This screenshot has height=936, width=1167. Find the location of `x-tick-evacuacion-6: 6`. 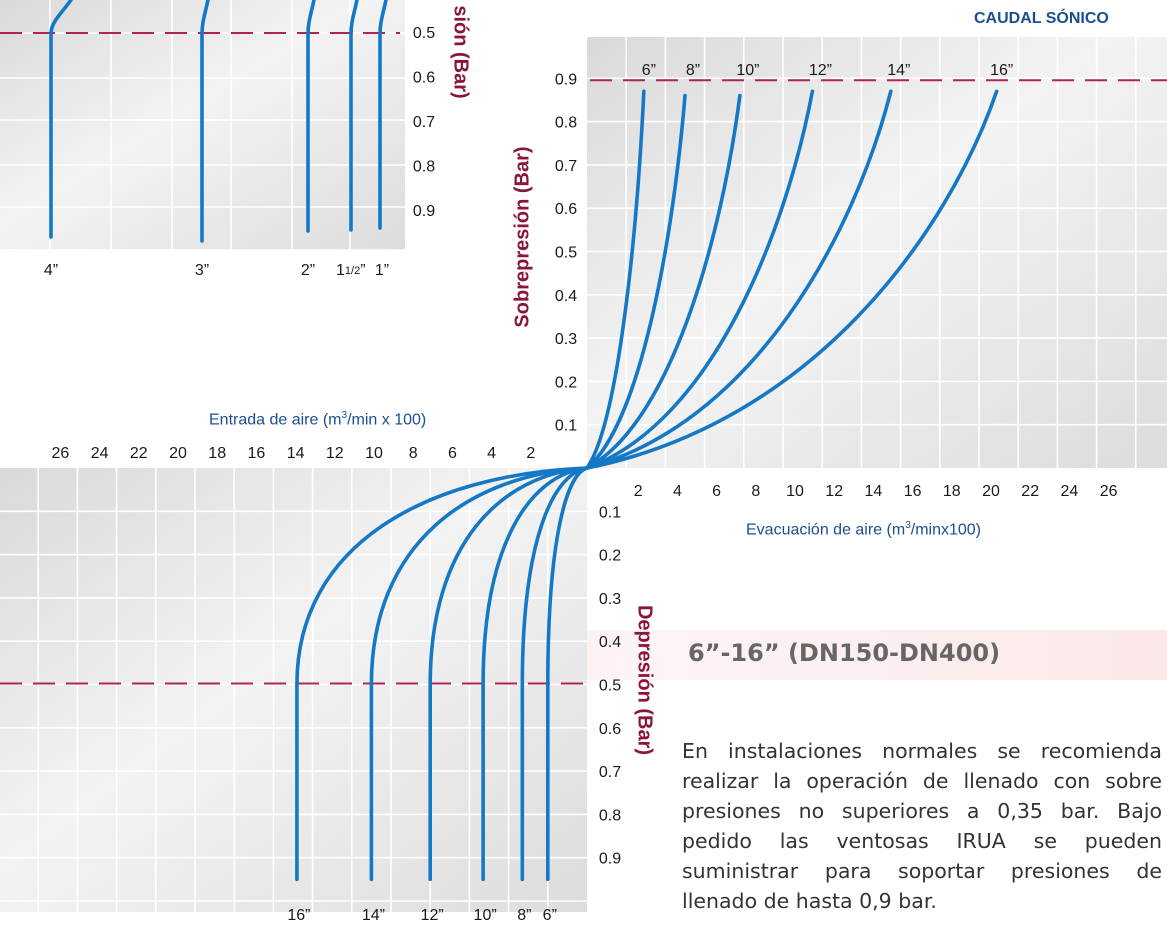

x-tick-evacuacion-6: 6 is located at coordinates (716, 491).